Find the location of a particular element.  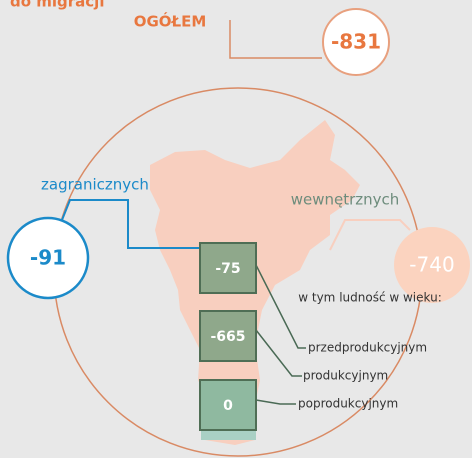

age-value: -75 is located at coordinates (227, 269).